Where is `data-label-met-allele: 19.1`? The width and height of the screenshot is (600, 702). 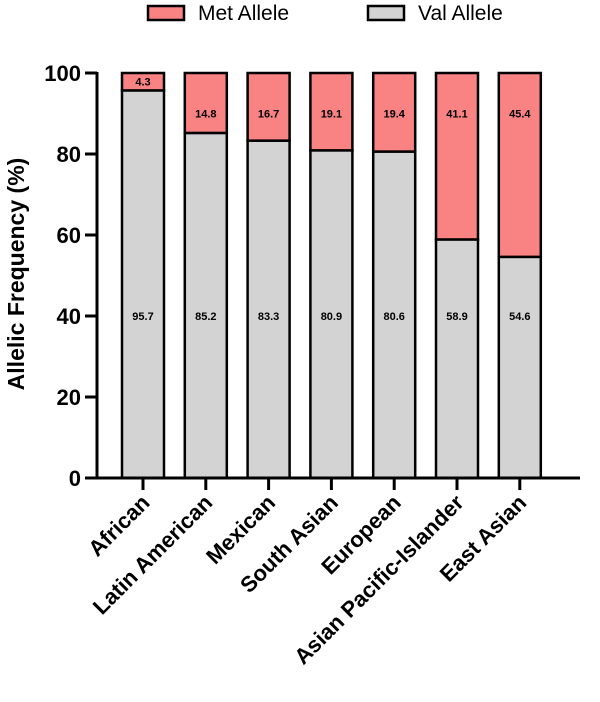 data-label-met-allele: 19.1 is located at coordinates (331, 115).